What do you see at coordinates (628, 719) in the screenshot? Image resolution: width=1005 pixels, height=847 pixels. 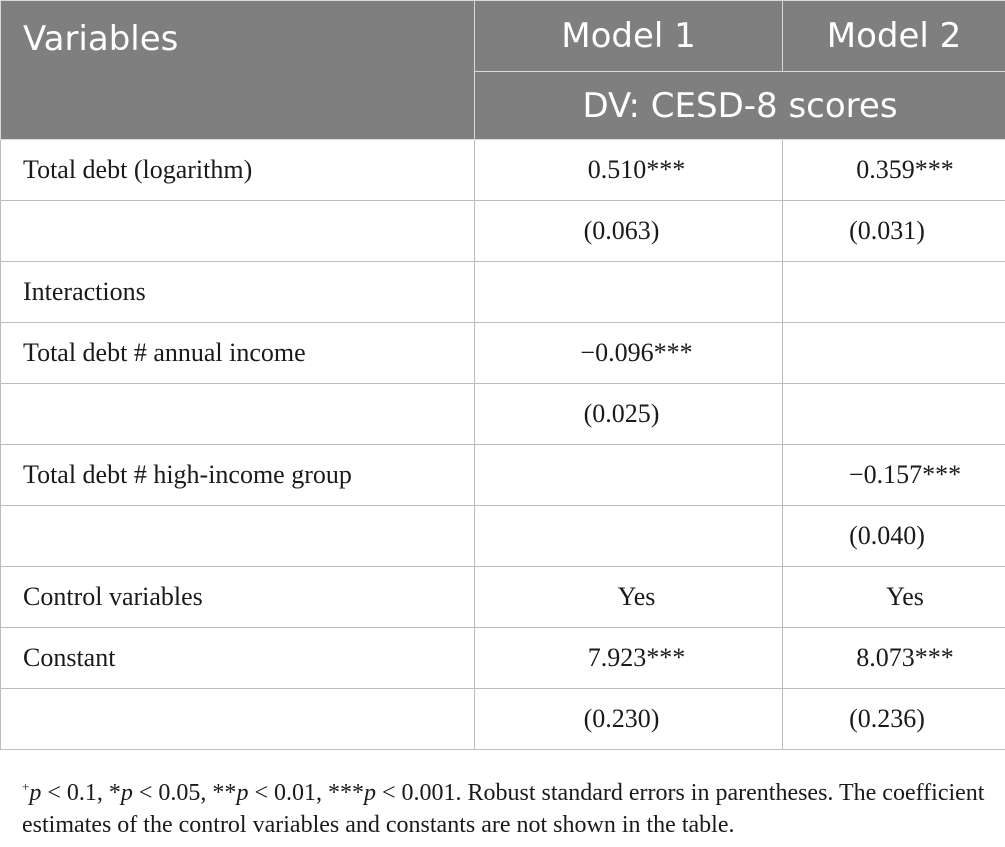 I see `model1-cell: (0.230)` at bounding box center [628, 719].